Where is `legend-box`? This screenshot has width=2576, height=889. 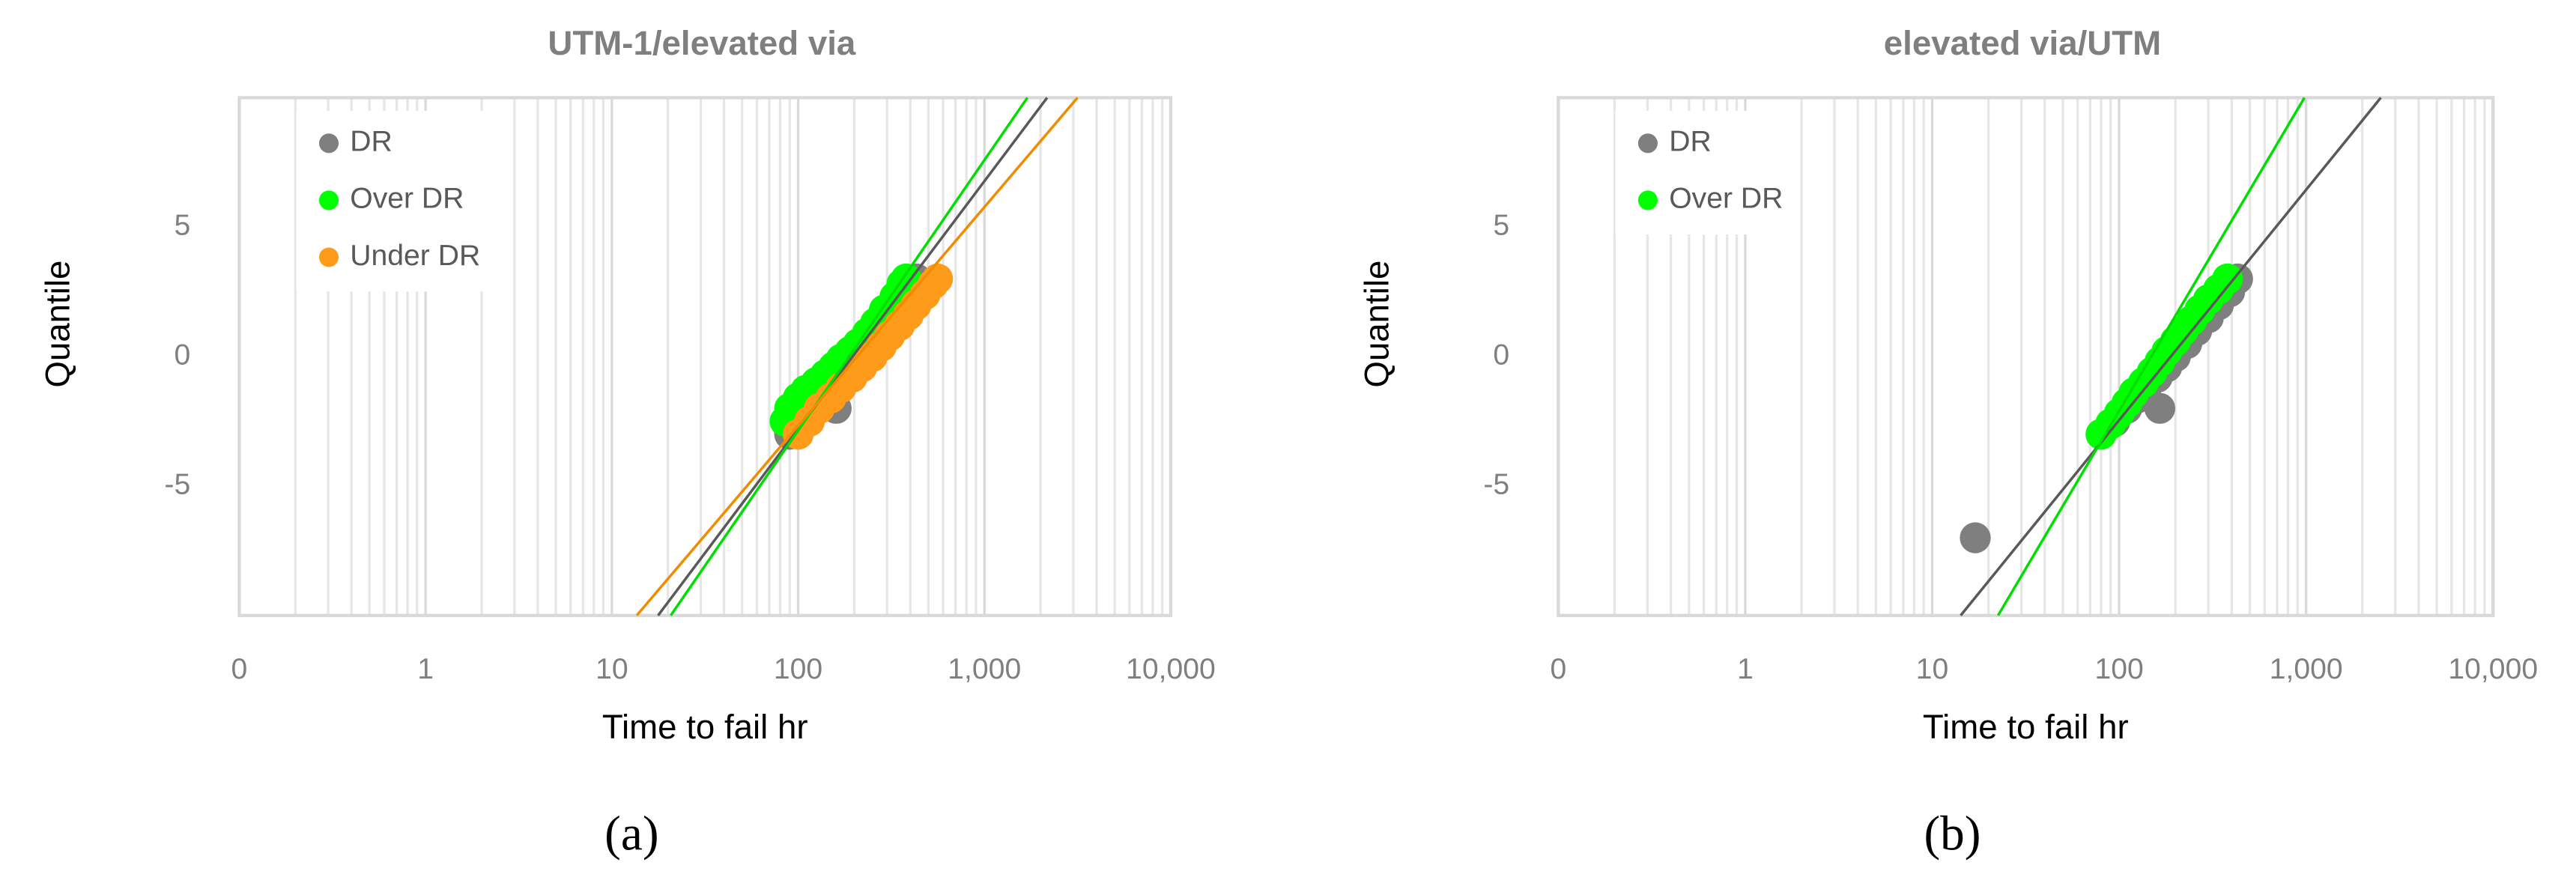 legend-box is located at coordinates (1708, 172).